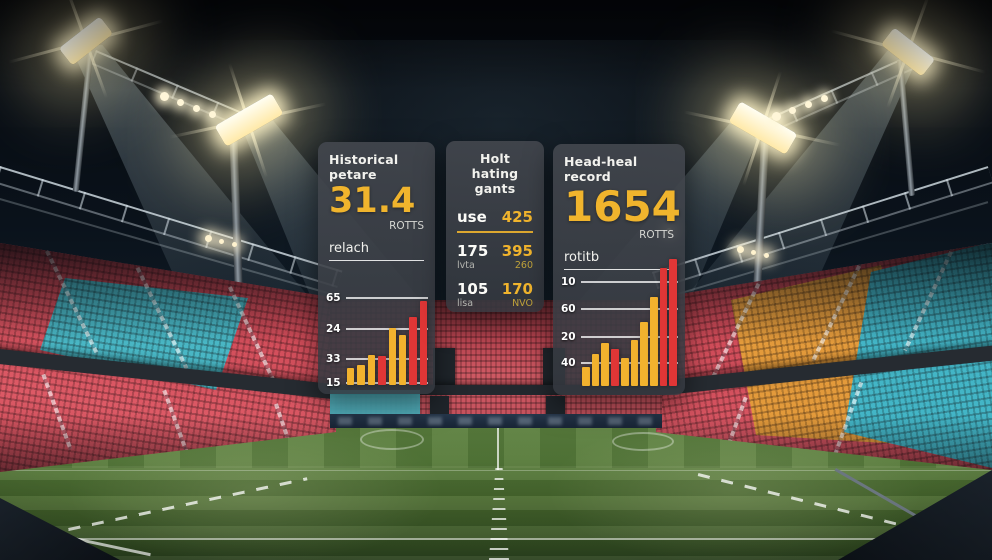 This screenshot has width=992, height=560. I want to click on halfway-line, so click(498, 448).